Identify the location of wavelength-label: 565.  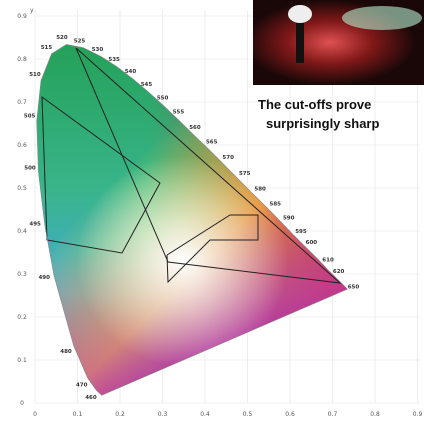
(212, 143).